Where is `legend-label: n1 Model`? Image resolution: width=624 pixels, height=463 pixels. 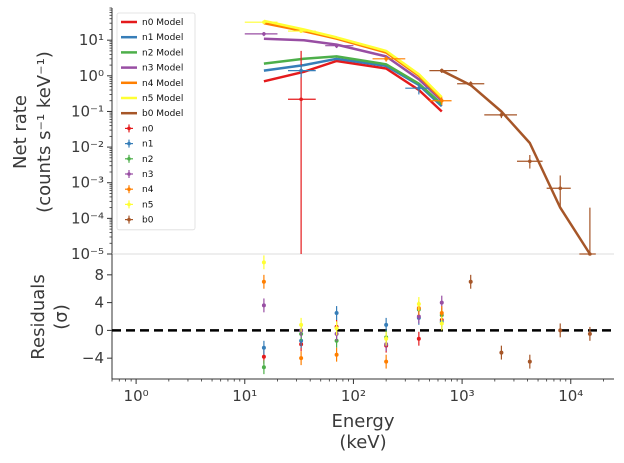
legend-label: n1 Model is located at coordinates (162, 38).